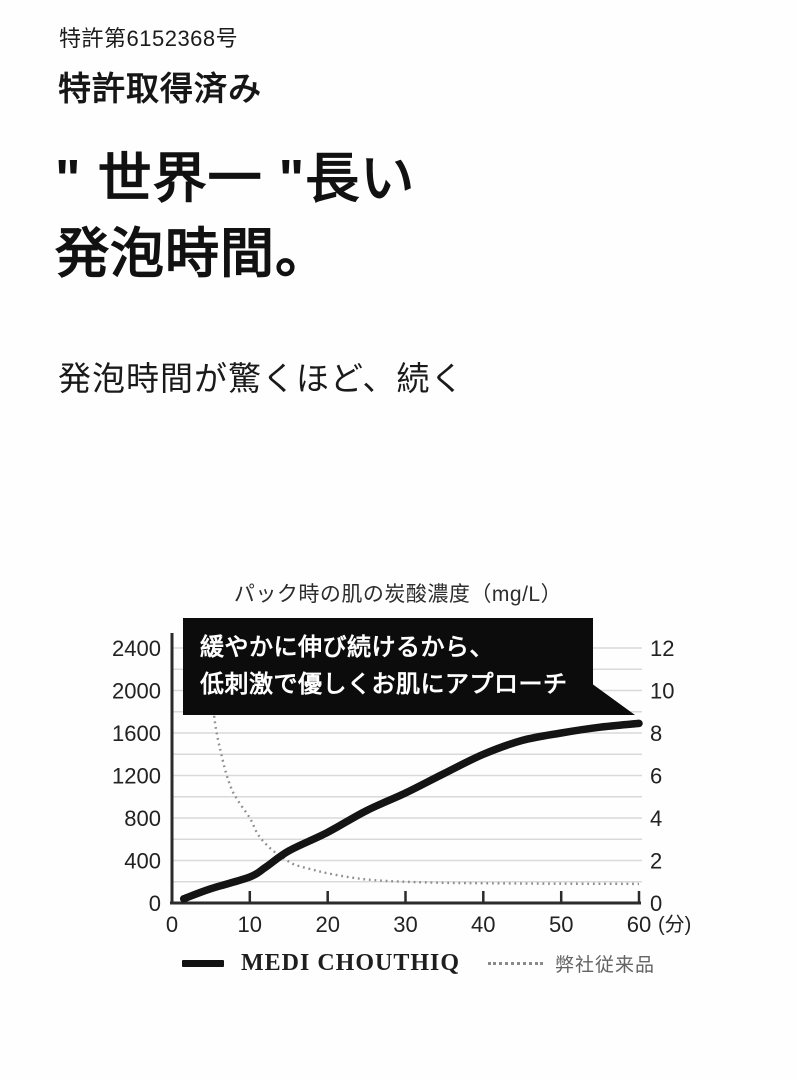 The width and height of the screenshot is (796, 1080). What do you see at coordinates (674, 924) in the screenshot?
I see `x-axis-unit-label: (分)` at bounding box center [674, 924].